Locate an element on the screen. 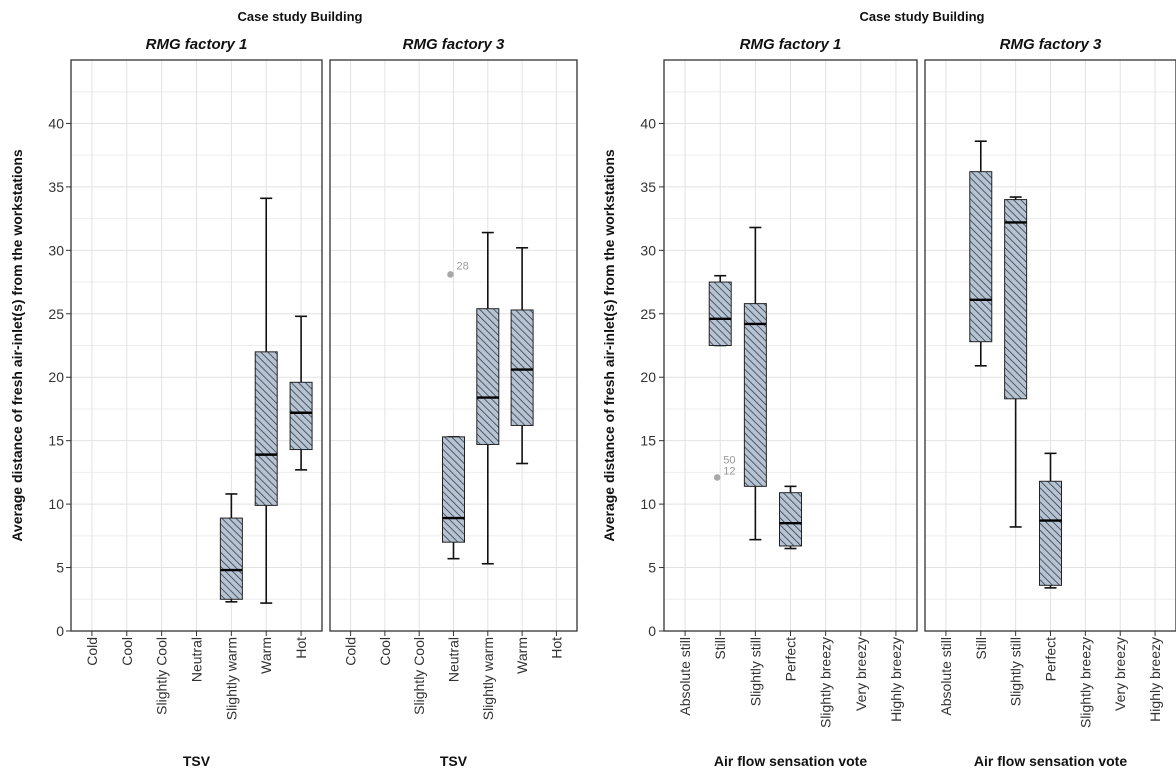 This screenshot has width=1176, height=783. box-hot is located at coordinates (301, 393).